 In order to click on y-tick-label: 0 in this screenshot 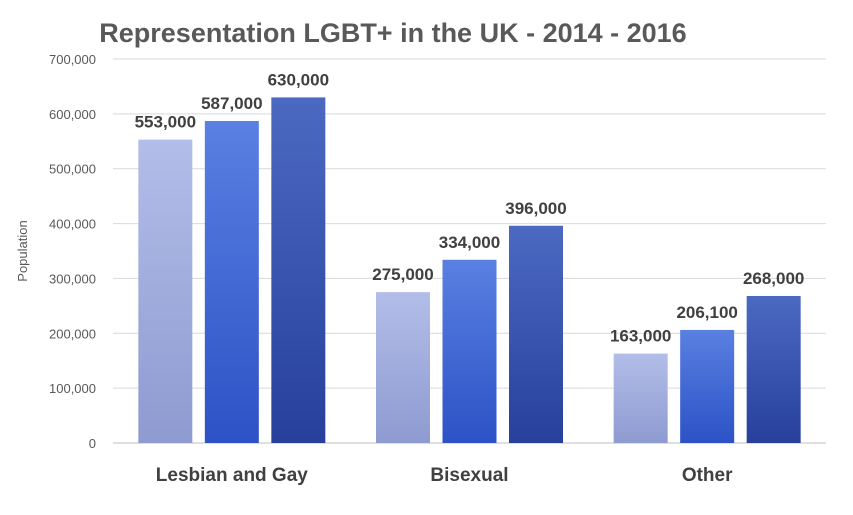, I will do `click(92, 443)`.